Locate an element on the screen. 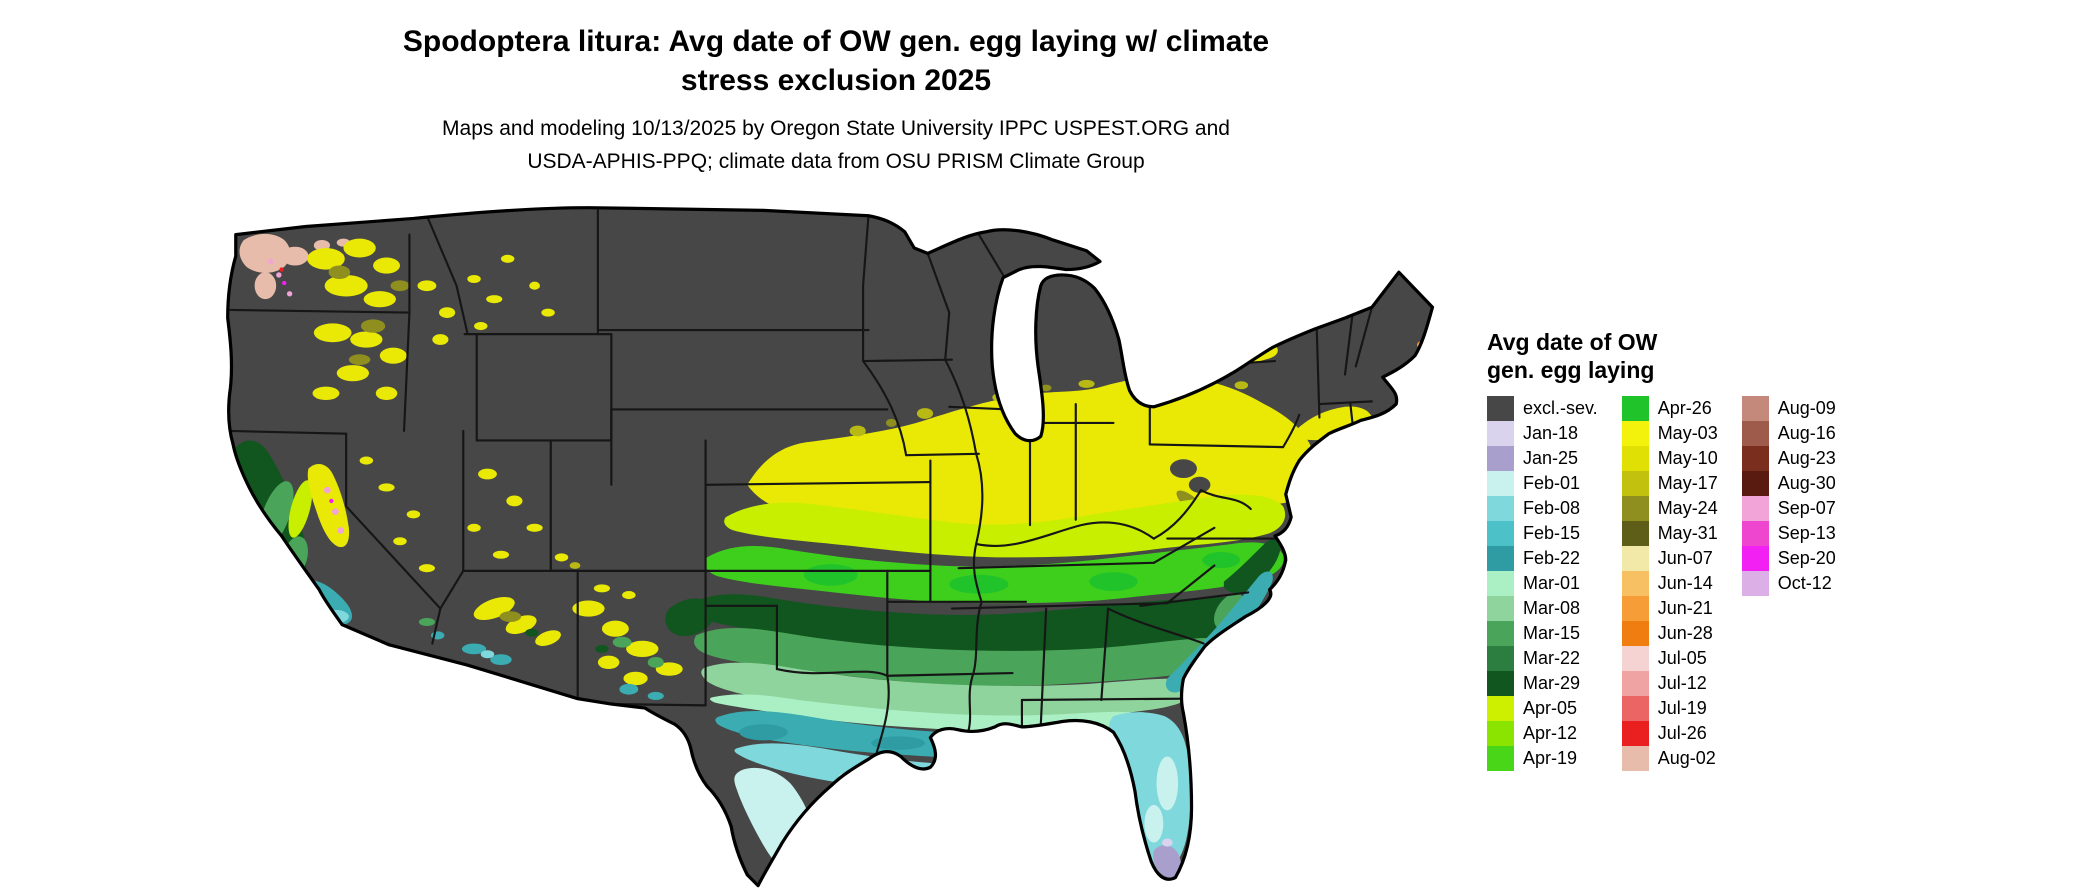  legend-item: Jul-05 is located at coordinates (1669, 658).